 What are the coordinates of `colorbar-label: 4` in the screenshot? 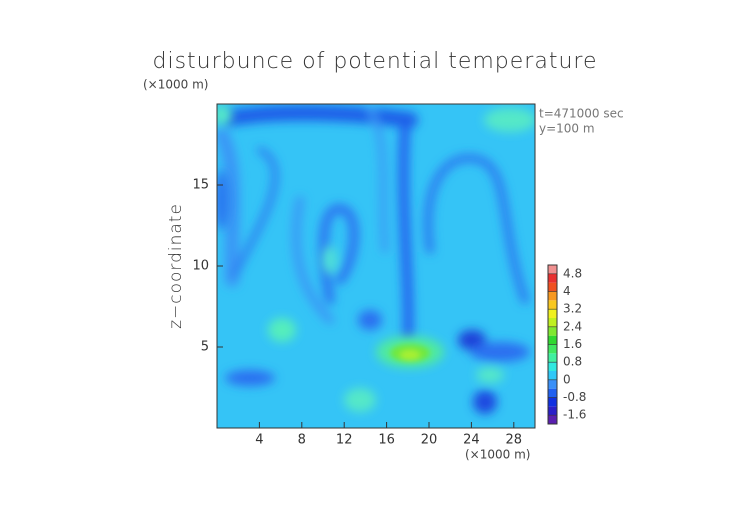 It's located at (567, 291).